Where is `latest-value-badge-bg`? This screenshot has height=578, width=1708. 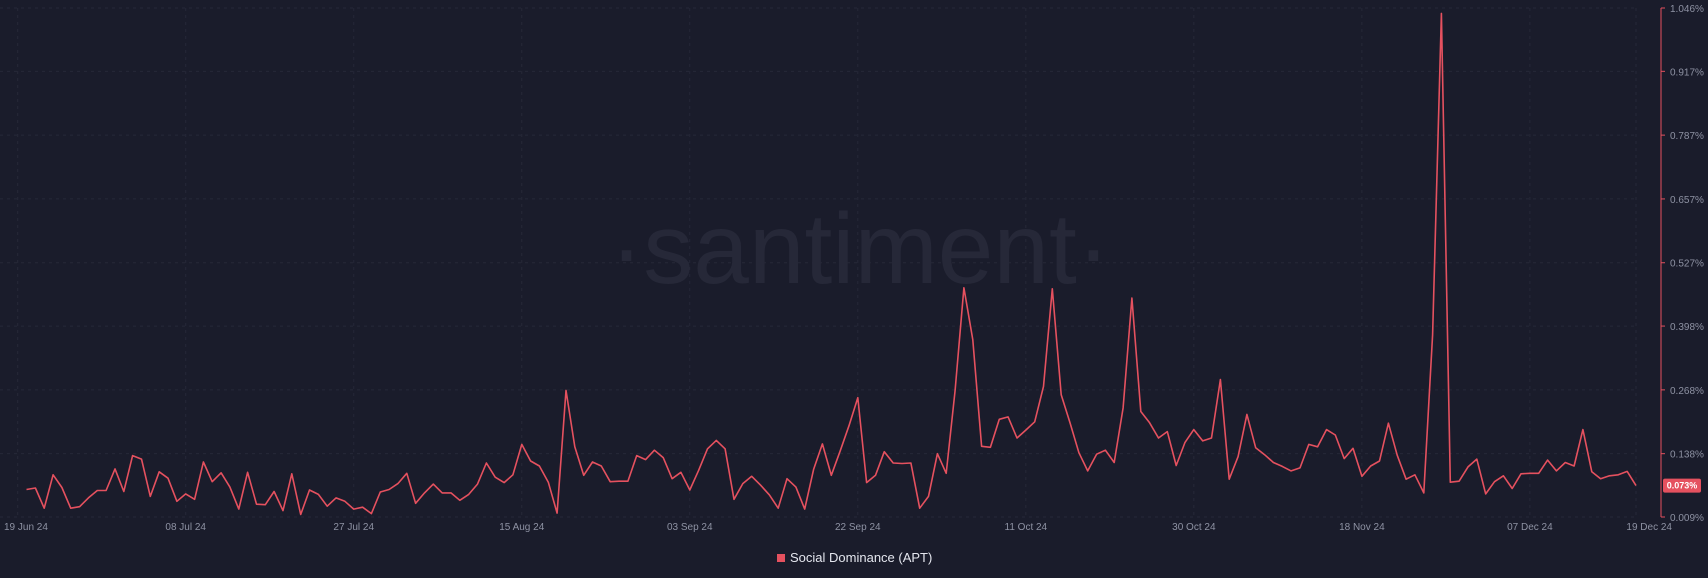 latest-value-badge-bg is located at coordinates (1682, 485).